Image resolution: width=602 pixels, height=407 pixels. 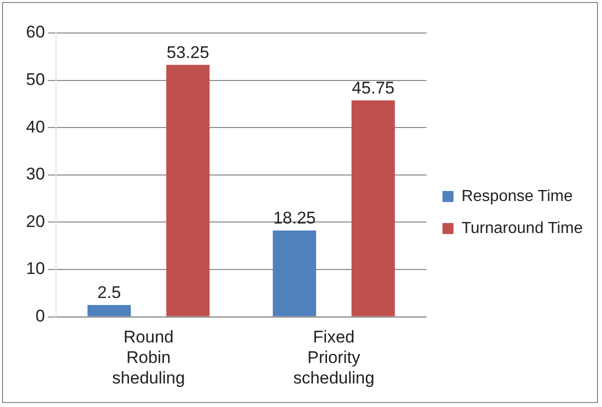 I want to click on data-label: 45.75, so click(x=373, y=88).